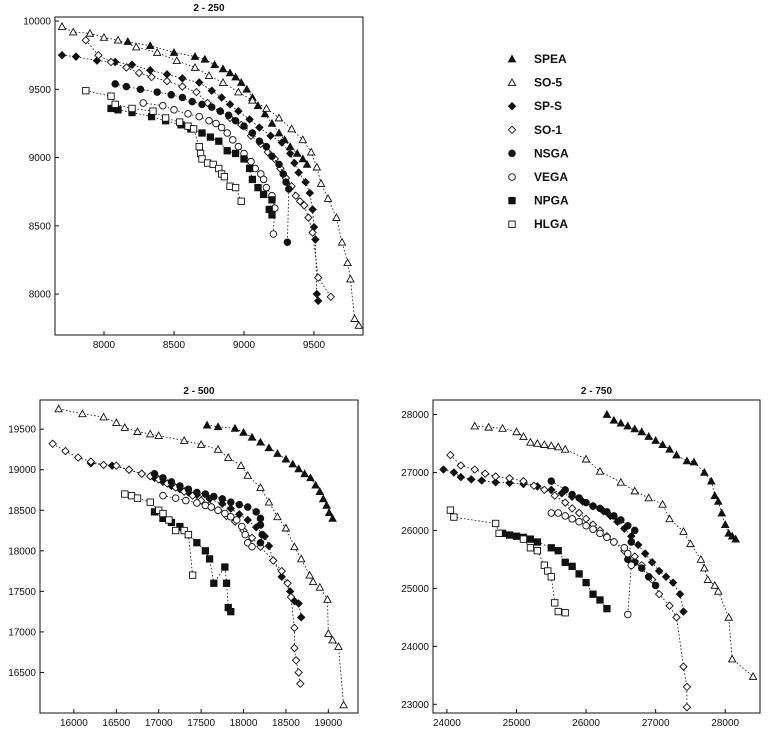 This screenshot has width=771, height=736. What do you see at coordinates (22, 511) in the screenshot?
I see `y-tick-label: 18500` at bounding box center [22, 511].